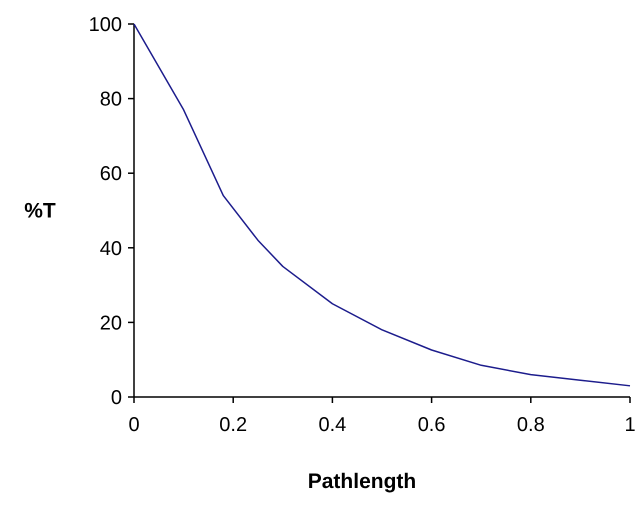 The height and width of the screenshot is (514, 638). I want to click on y-tick-label: 0, so click(116, 398).